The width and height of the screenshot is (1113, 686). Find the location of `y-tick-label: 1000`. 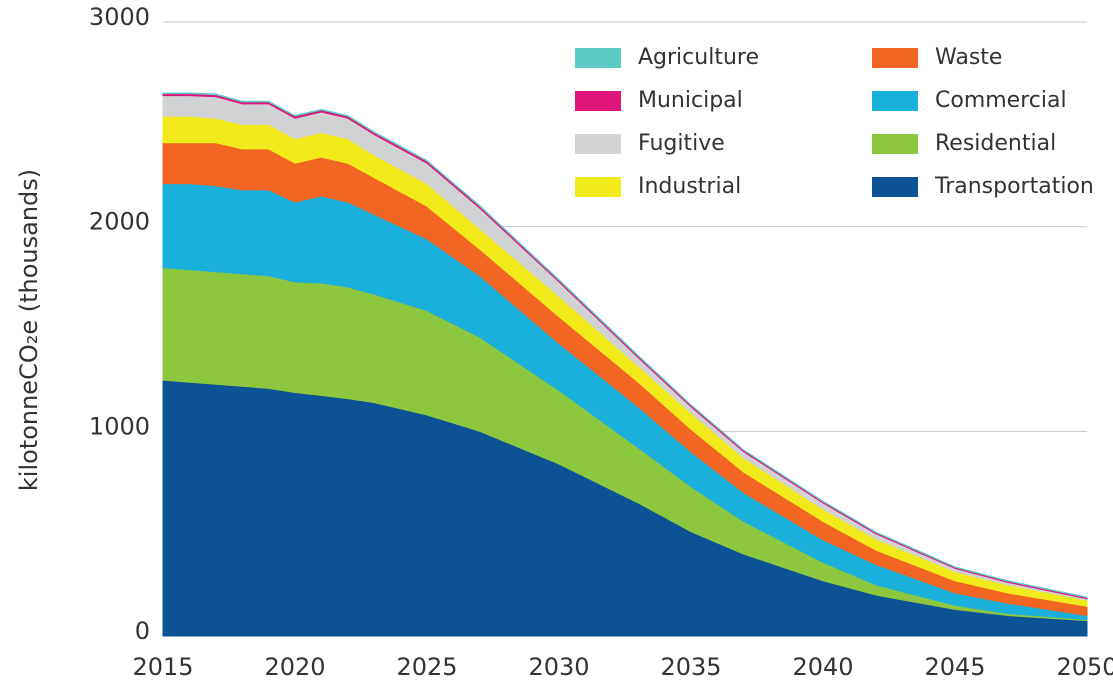

y-tick-label: 1000 is located at coordinates (119, 426).